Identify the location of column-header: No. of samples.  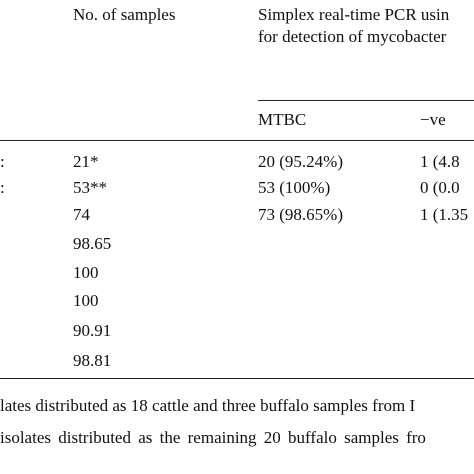
(124, 14).